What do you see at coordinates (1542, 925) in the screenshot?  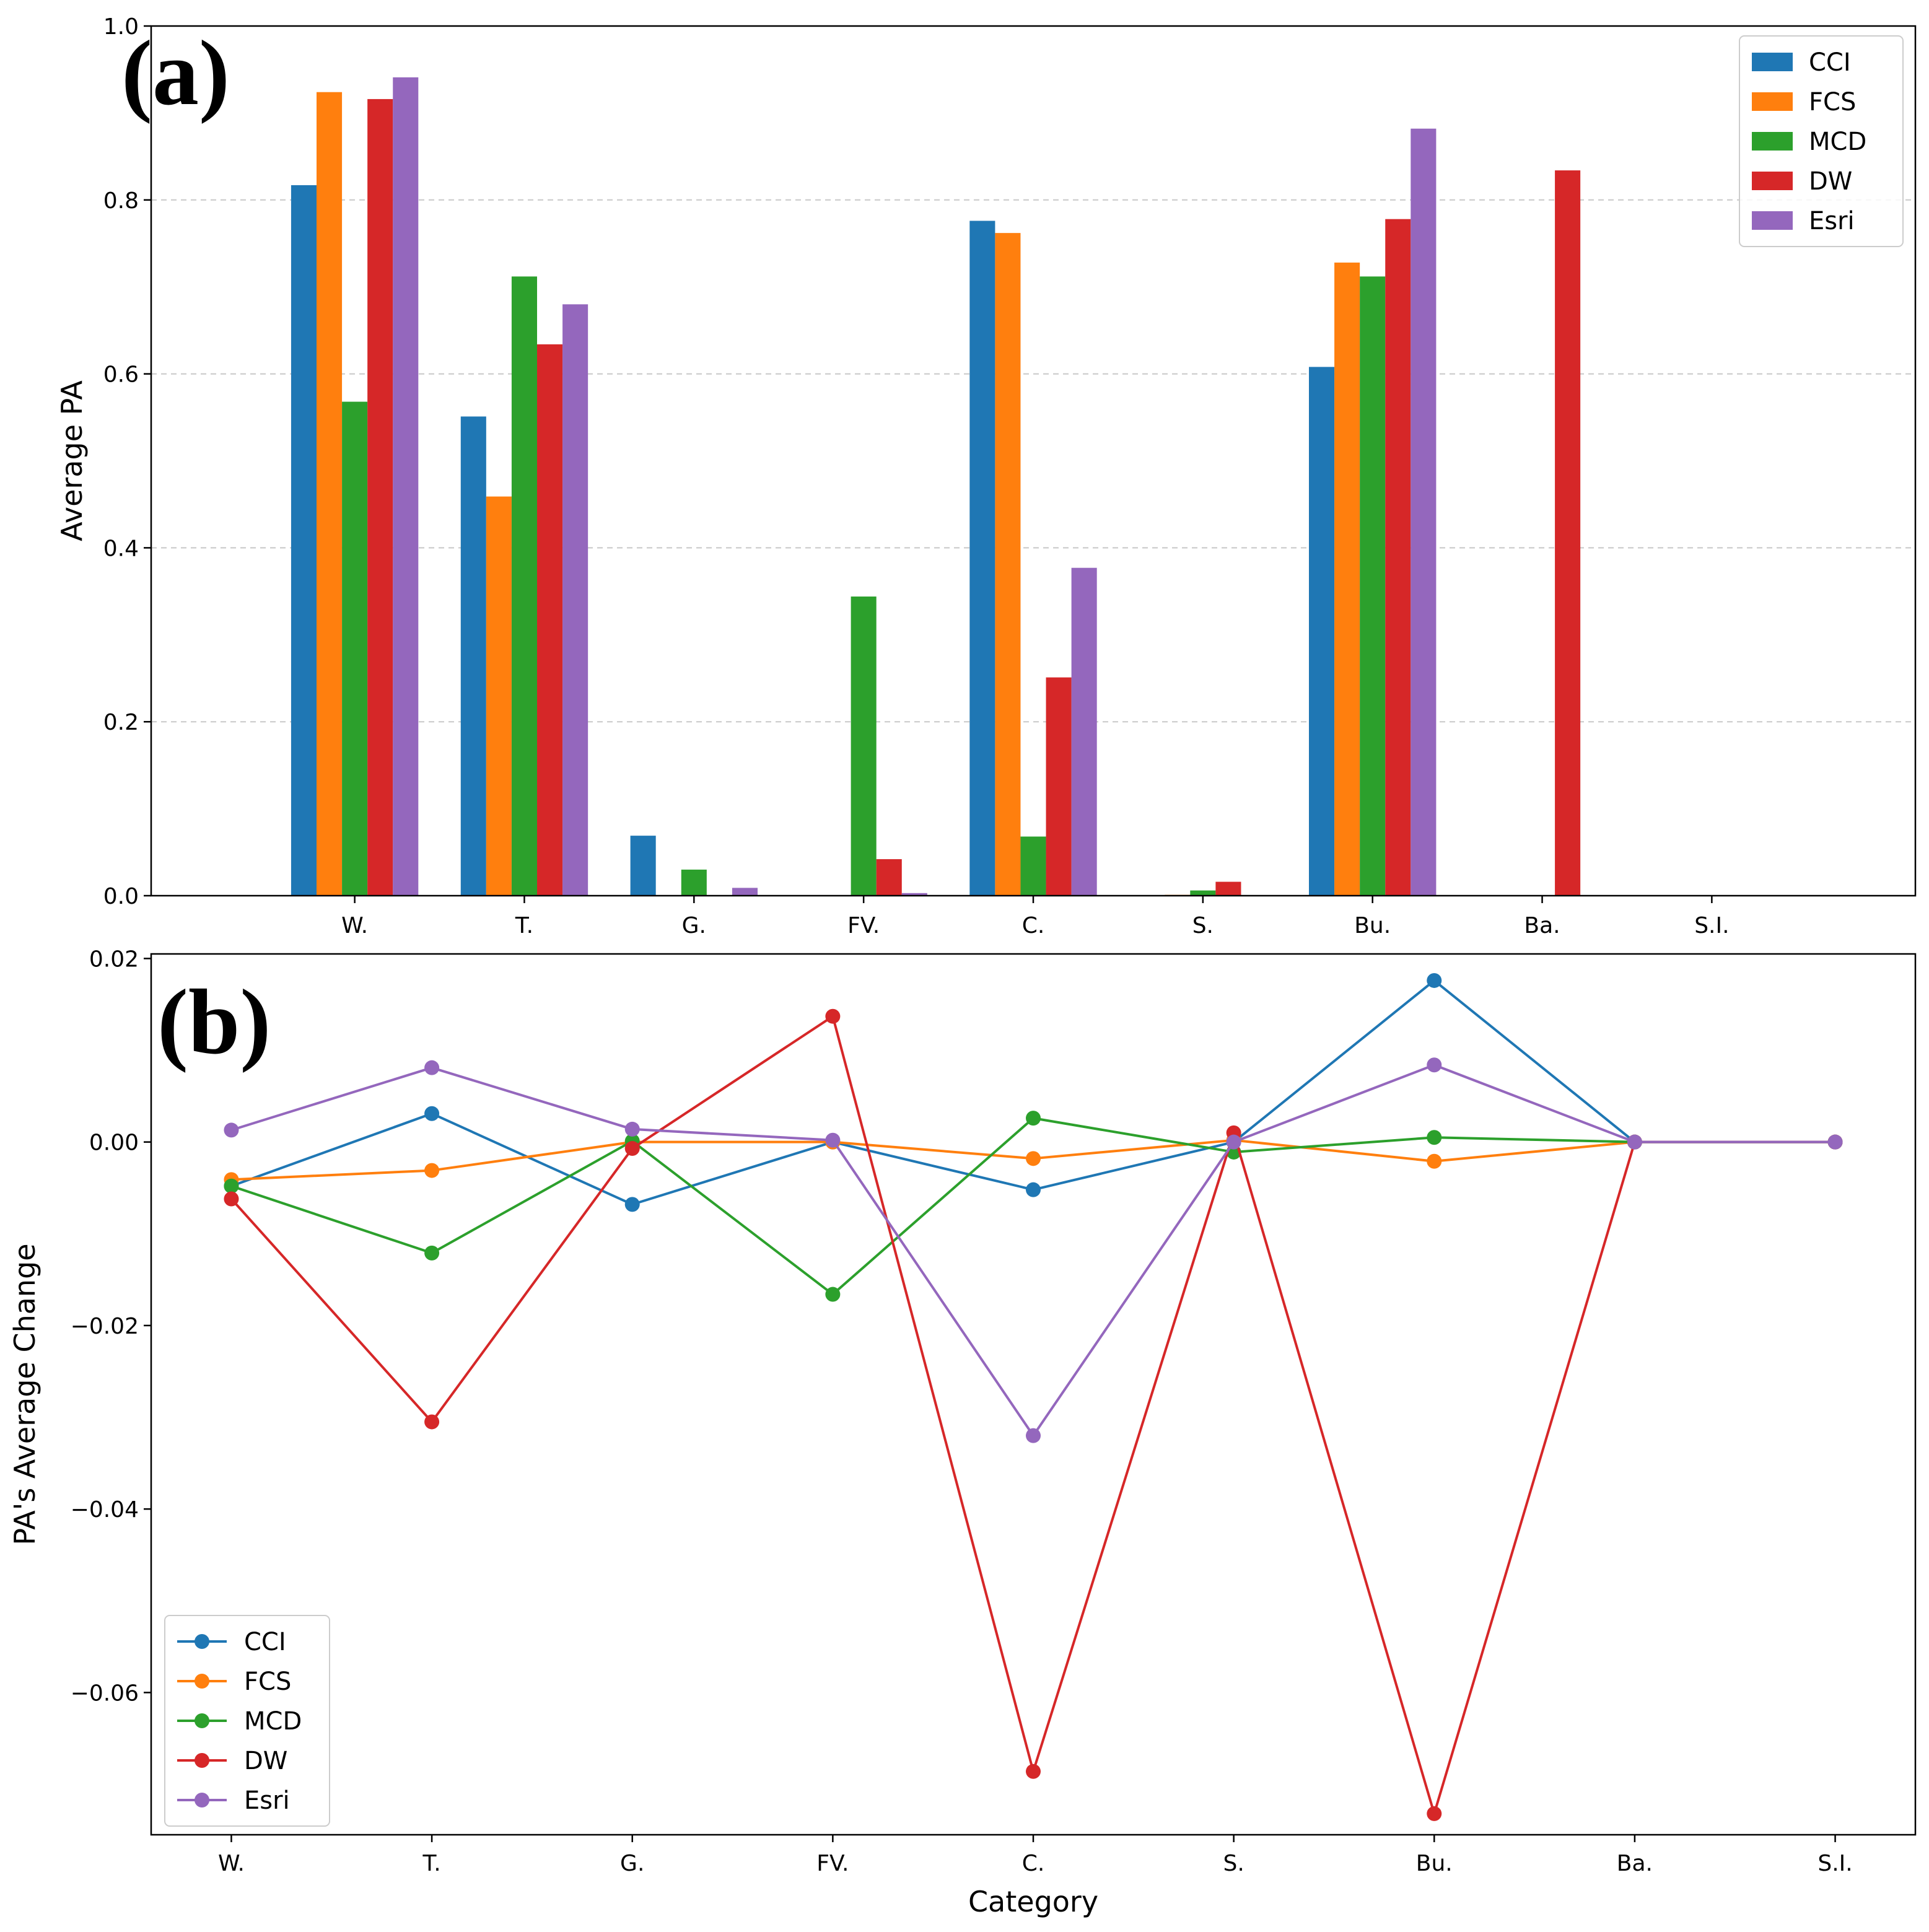 I see `x-tick-label: Ba.` at bounding box center [1542, 925].